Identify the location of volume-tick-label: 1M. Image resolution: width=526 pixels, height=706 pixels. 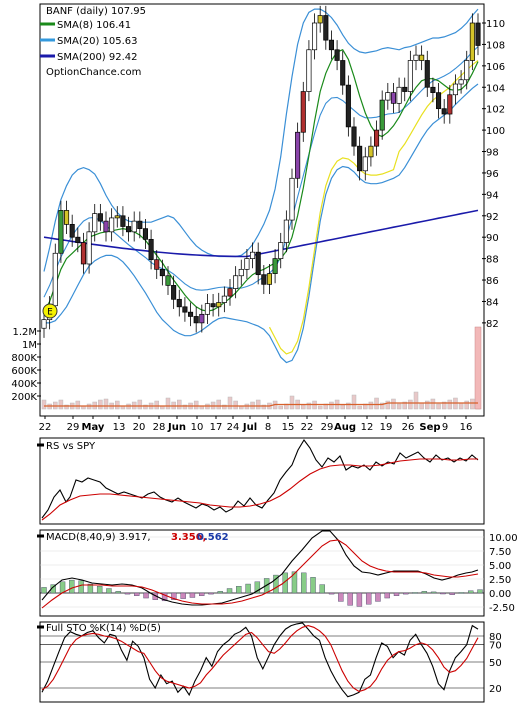
(29, 345).